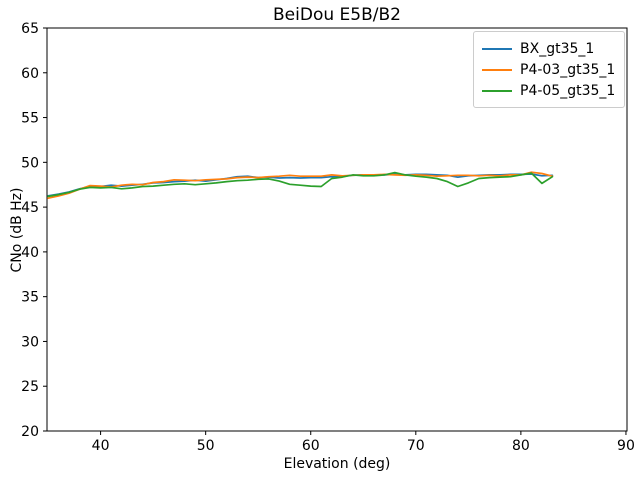 The height and width of the screenshot is (480, 640). What do you see at coordinates (30, 163) in the screenshot?
I see `y-tick-label: 50` at bounding box center [30, 163].